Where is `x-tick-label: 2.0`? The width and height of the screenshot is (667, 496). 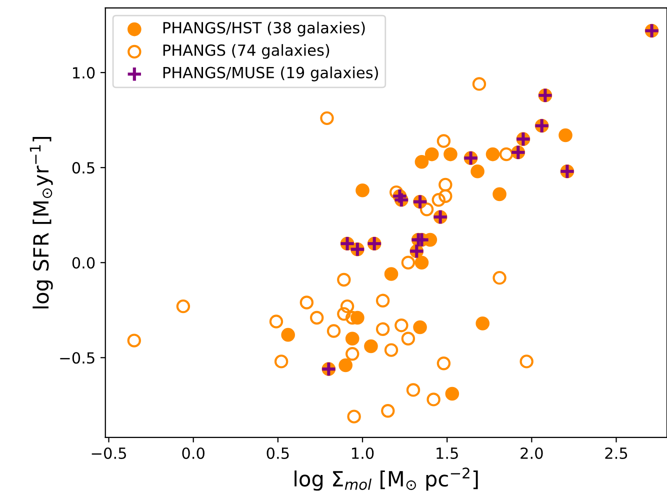
x-tick-label: 2.0 is located at coordinates (531, 453).